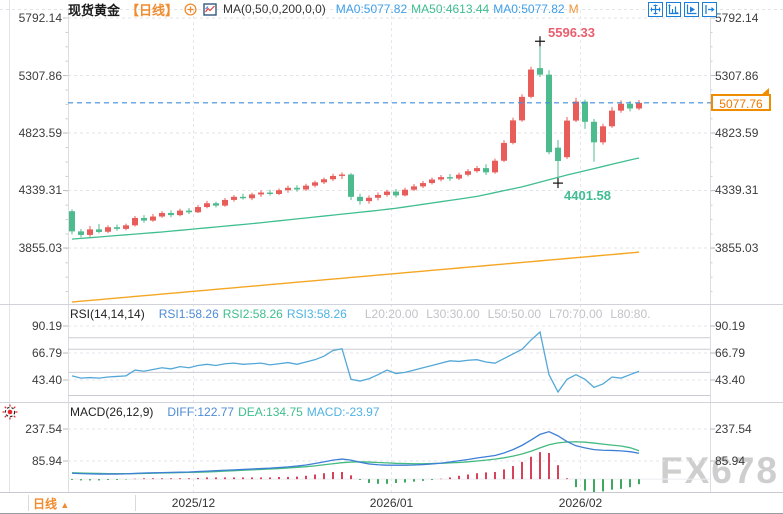 This screenshot has height=514, width=783. Describe the element at coordinates (210, 9) in the screenshot. I see `chart-type-icon` at that location.